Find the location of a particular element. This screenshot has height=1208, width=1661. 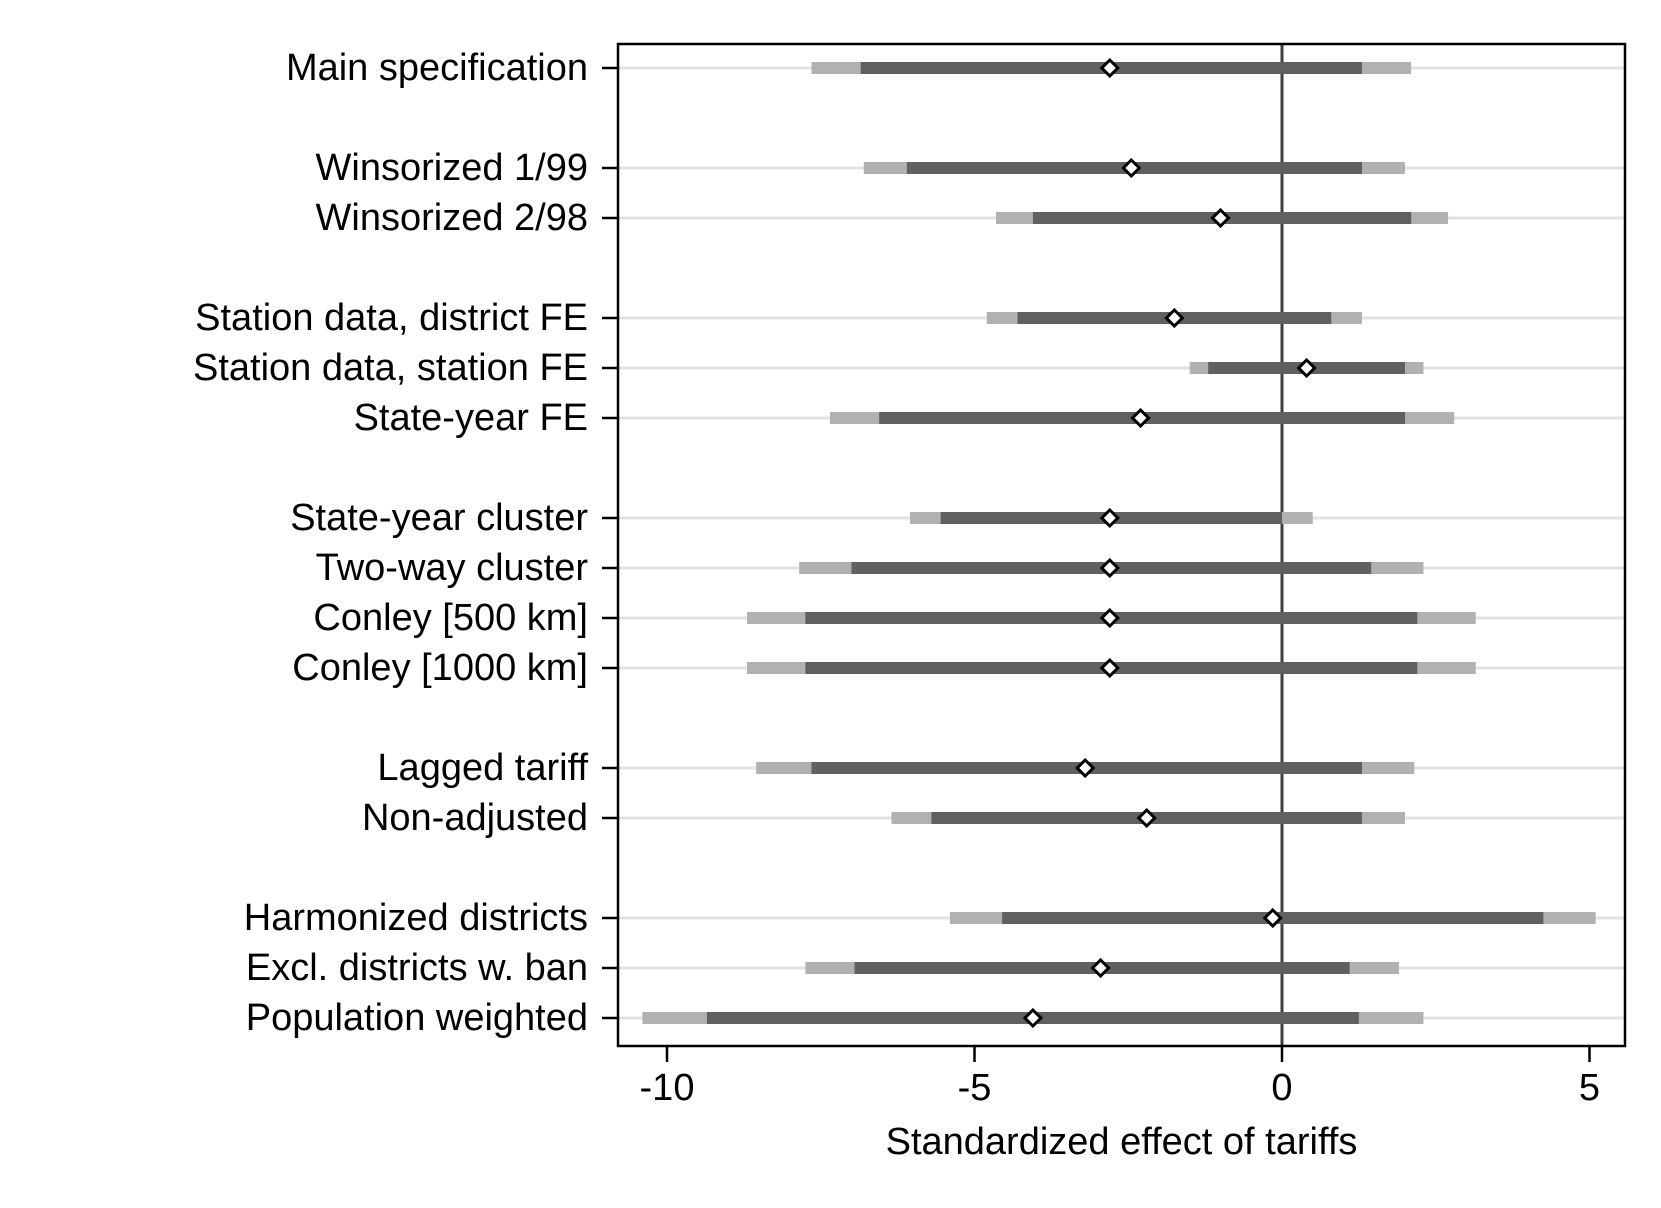

row-label: Winsorized 1/99 is located at coordinates (452, 168).